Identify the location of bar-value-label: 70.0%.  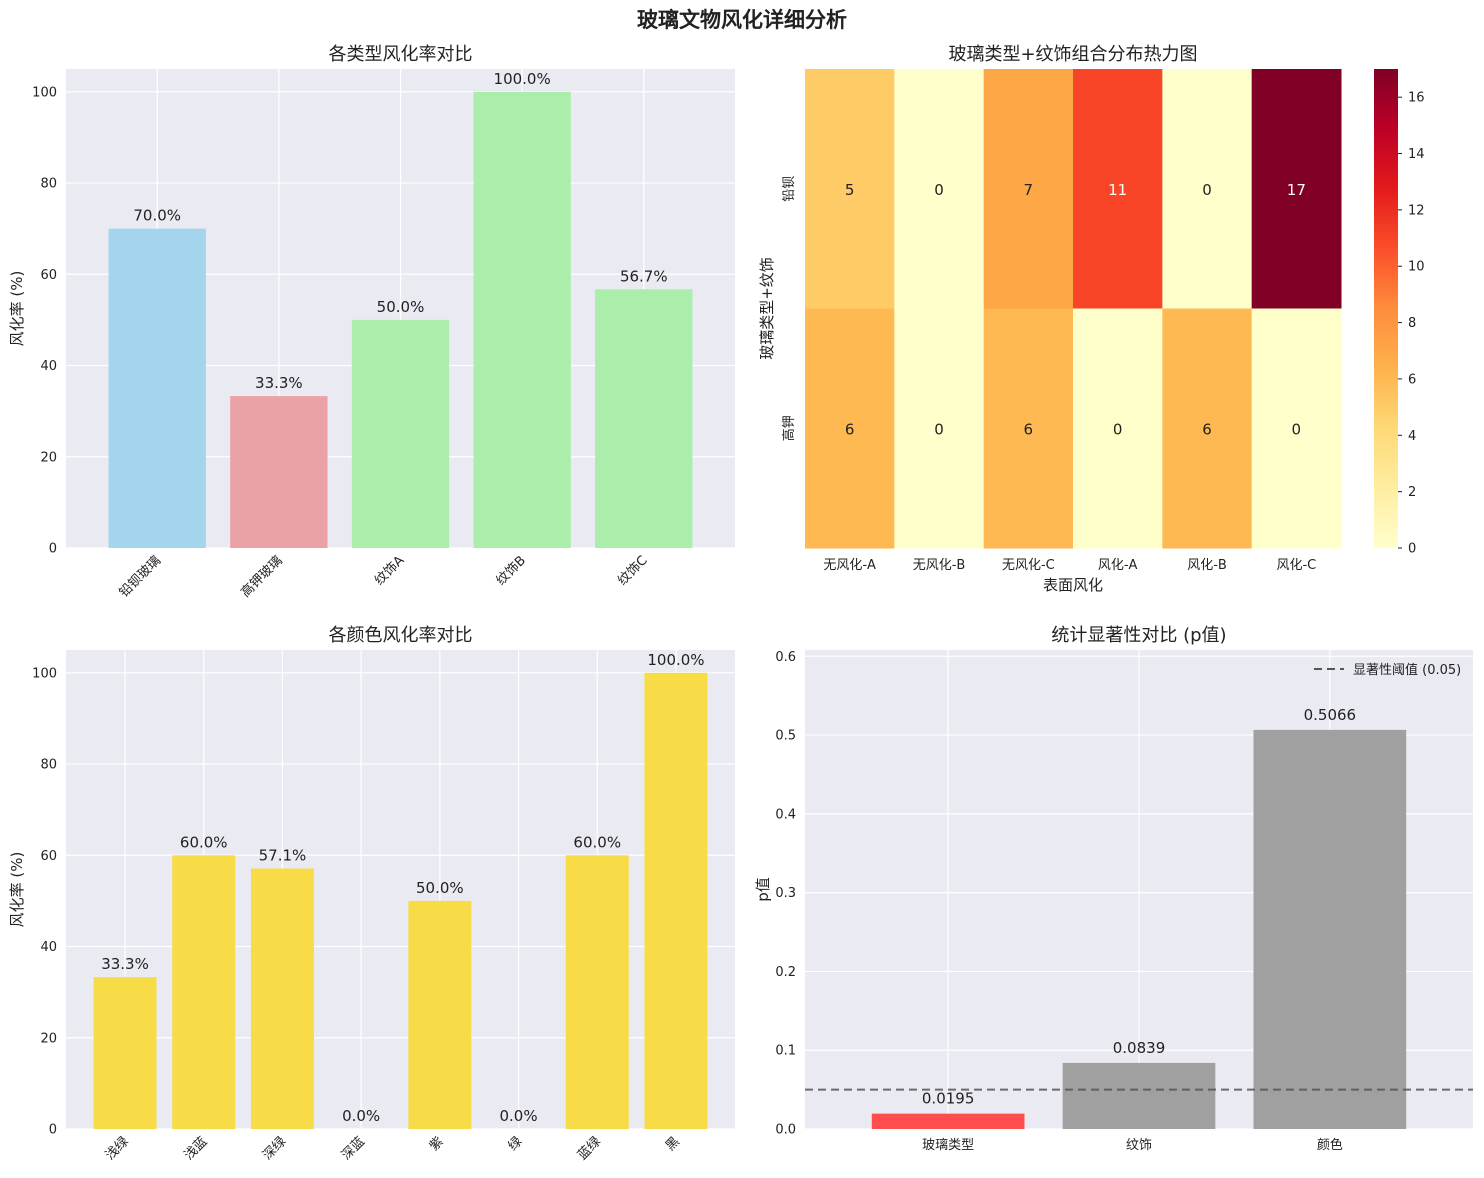
(157, 216).